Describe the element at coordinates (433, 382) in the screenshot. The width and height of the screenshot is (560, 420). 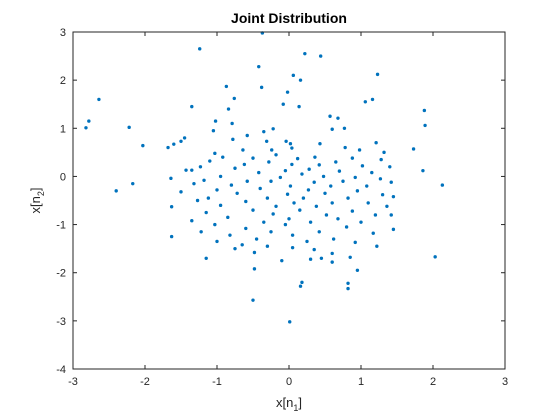
I see `x-tick-label: 2` at that location.